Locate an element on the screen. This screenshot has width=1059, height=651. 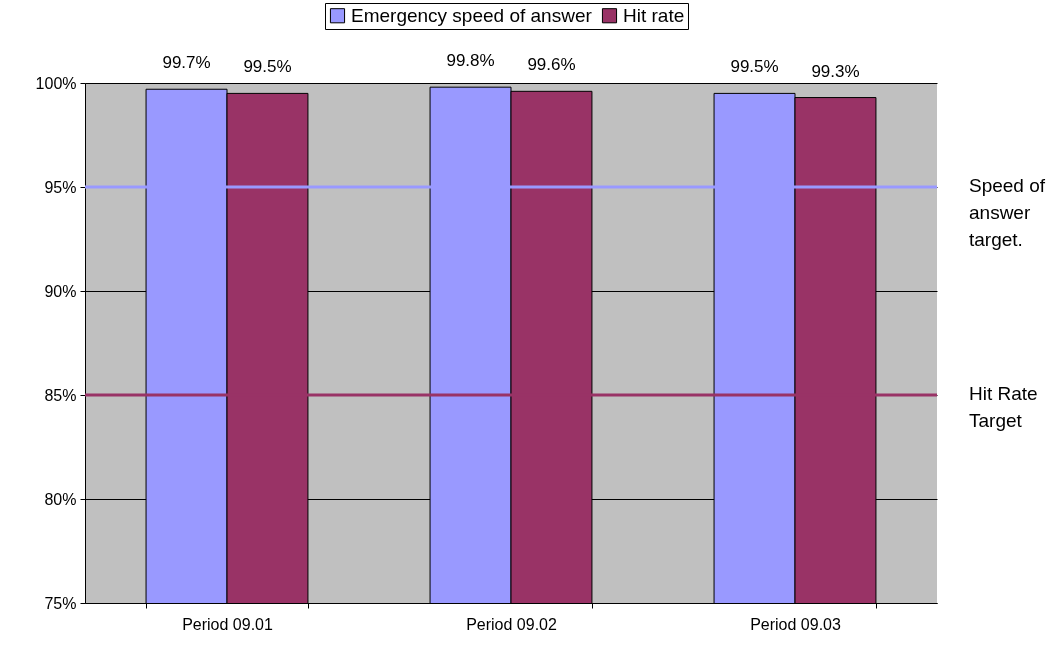
y-tick-label: 80% is located at coordinates (60, 499).